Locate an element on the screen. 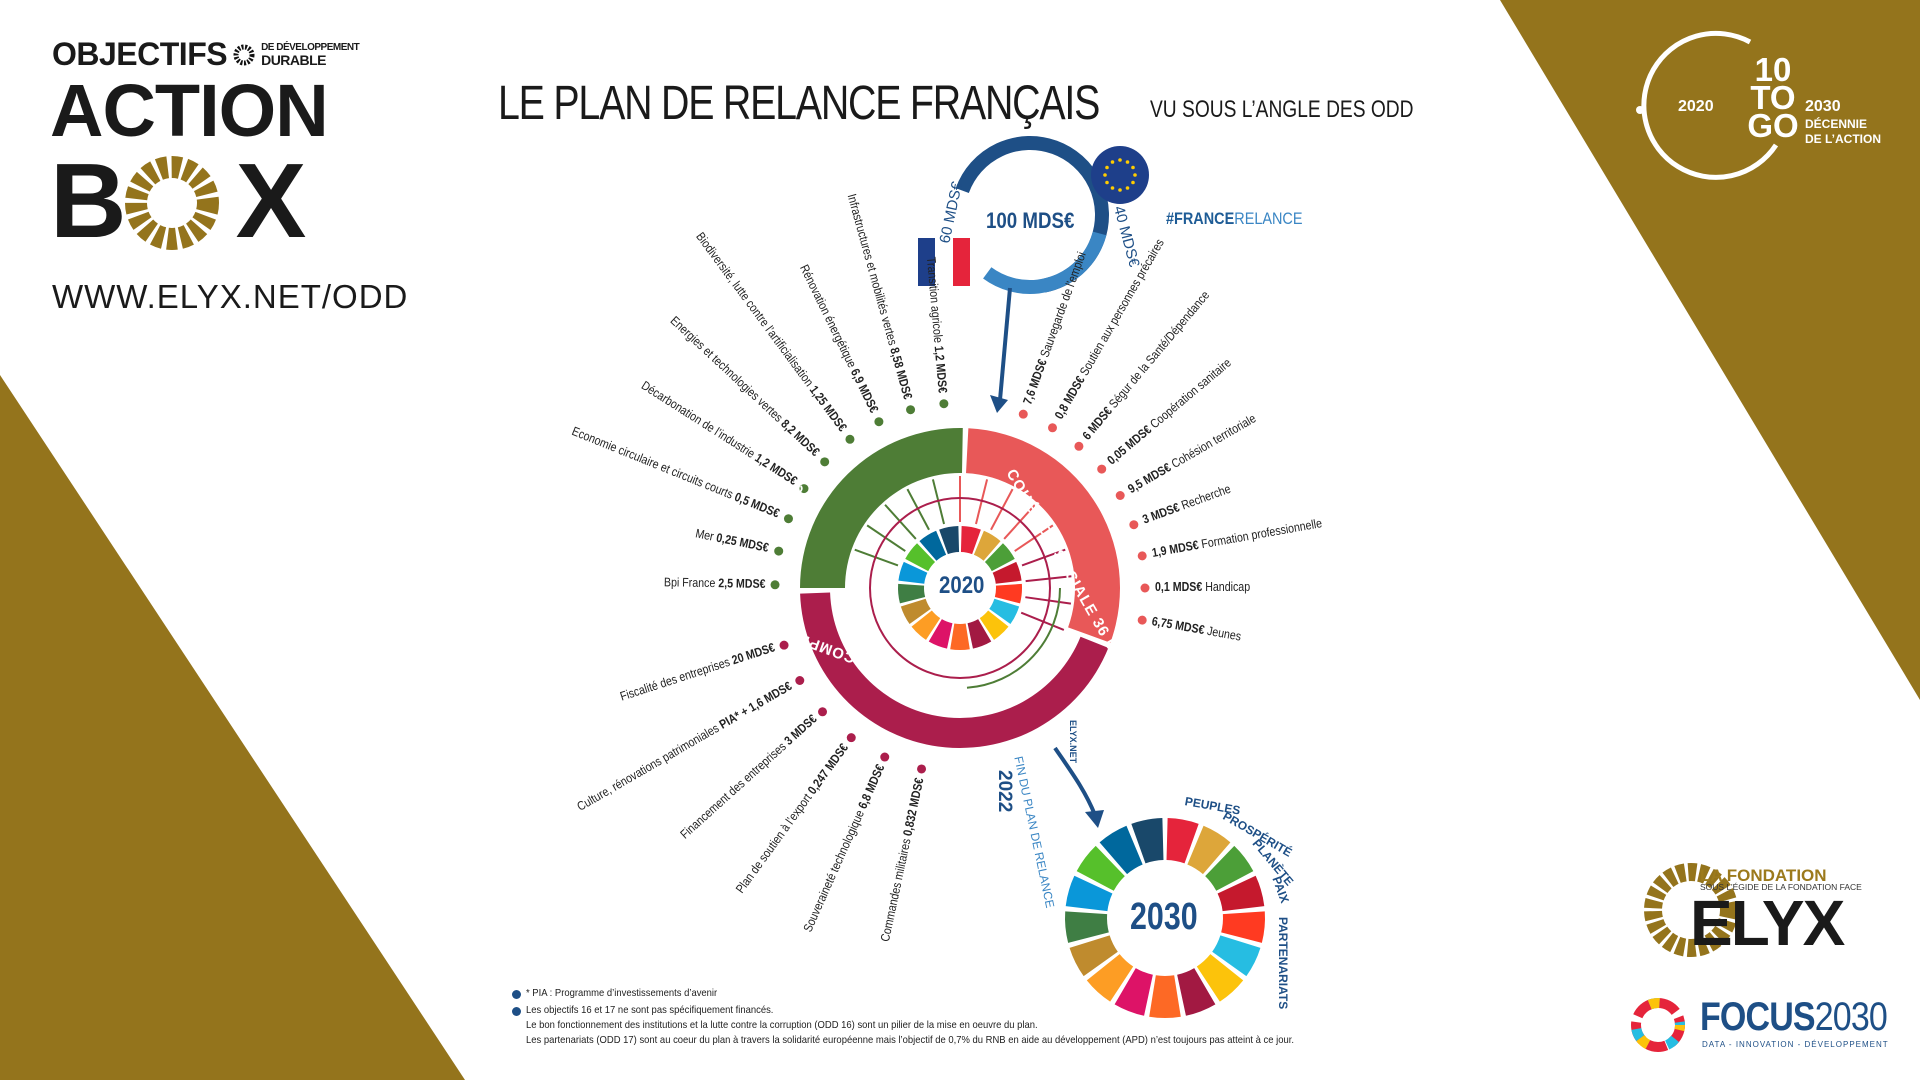 Image resolution: width=1920 pixels, height=1080 pixels. focus-name: FOCUS2030 is located at coordinates (1794, 1017).